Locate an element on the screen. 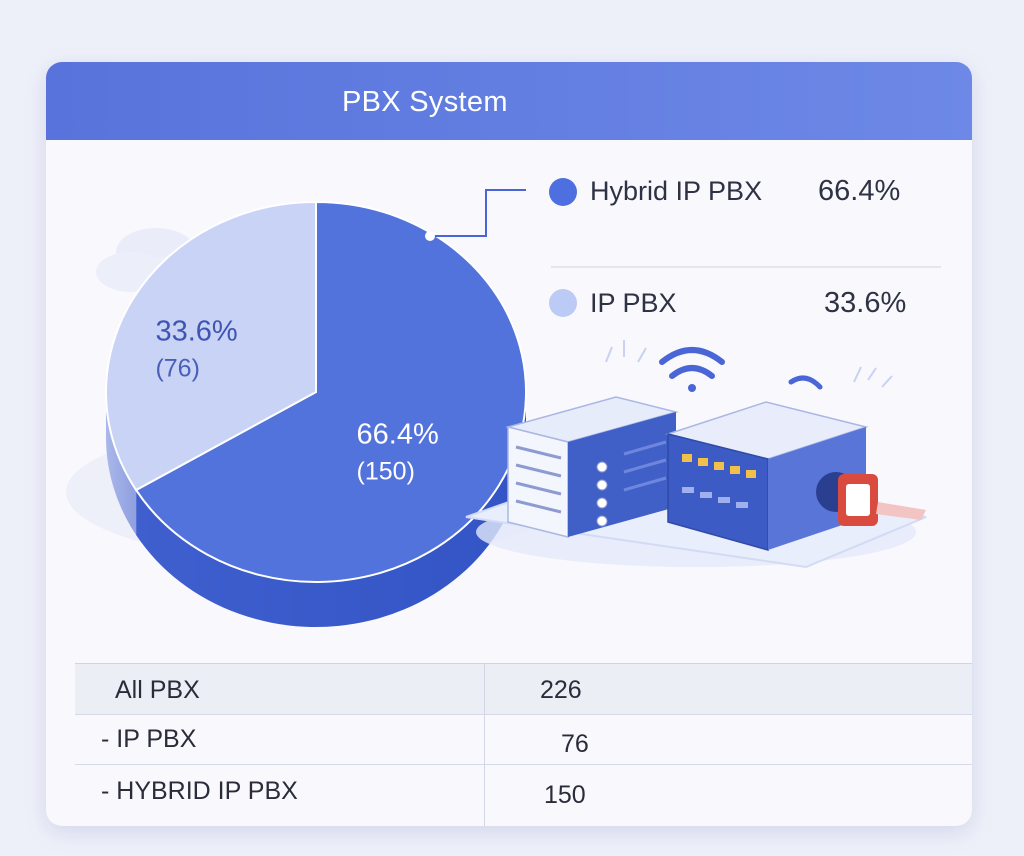 The width and height of the screenshot is (1024, 856). legend-label-ip-pbx: IP PBX is located at coordinates (633, 303).